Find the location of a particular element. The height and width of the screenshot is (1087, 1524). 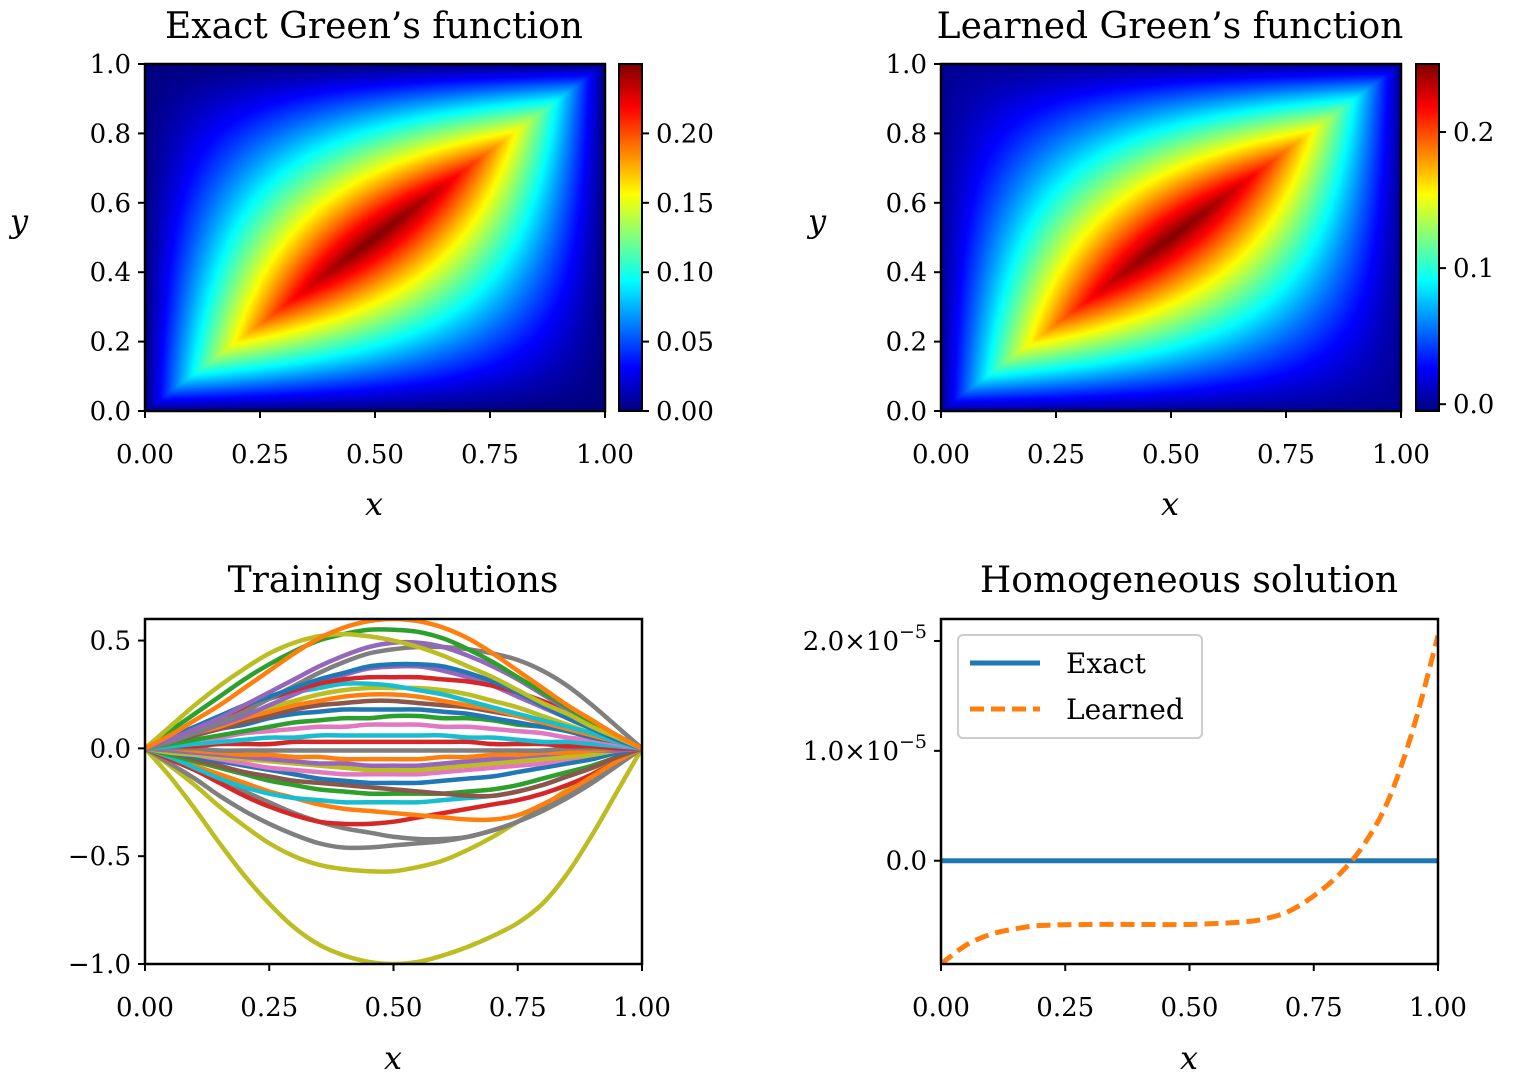

panel-title: Exact Green’s function is located at coordinates (374, 26).